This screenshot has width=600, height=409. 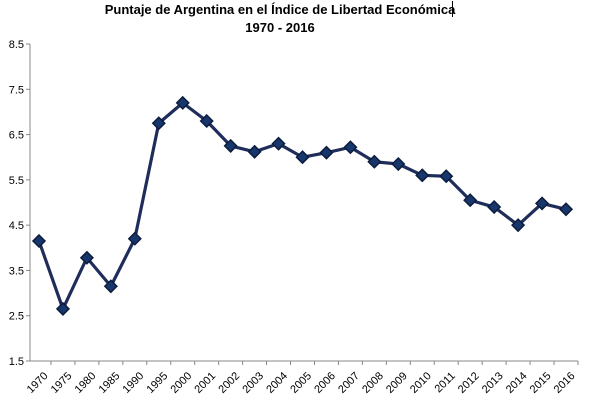 What do you see at coordinates (16, 271) in the screenshot?
I see `y-tick-label: 3.5` at bounding box center [16, 271].